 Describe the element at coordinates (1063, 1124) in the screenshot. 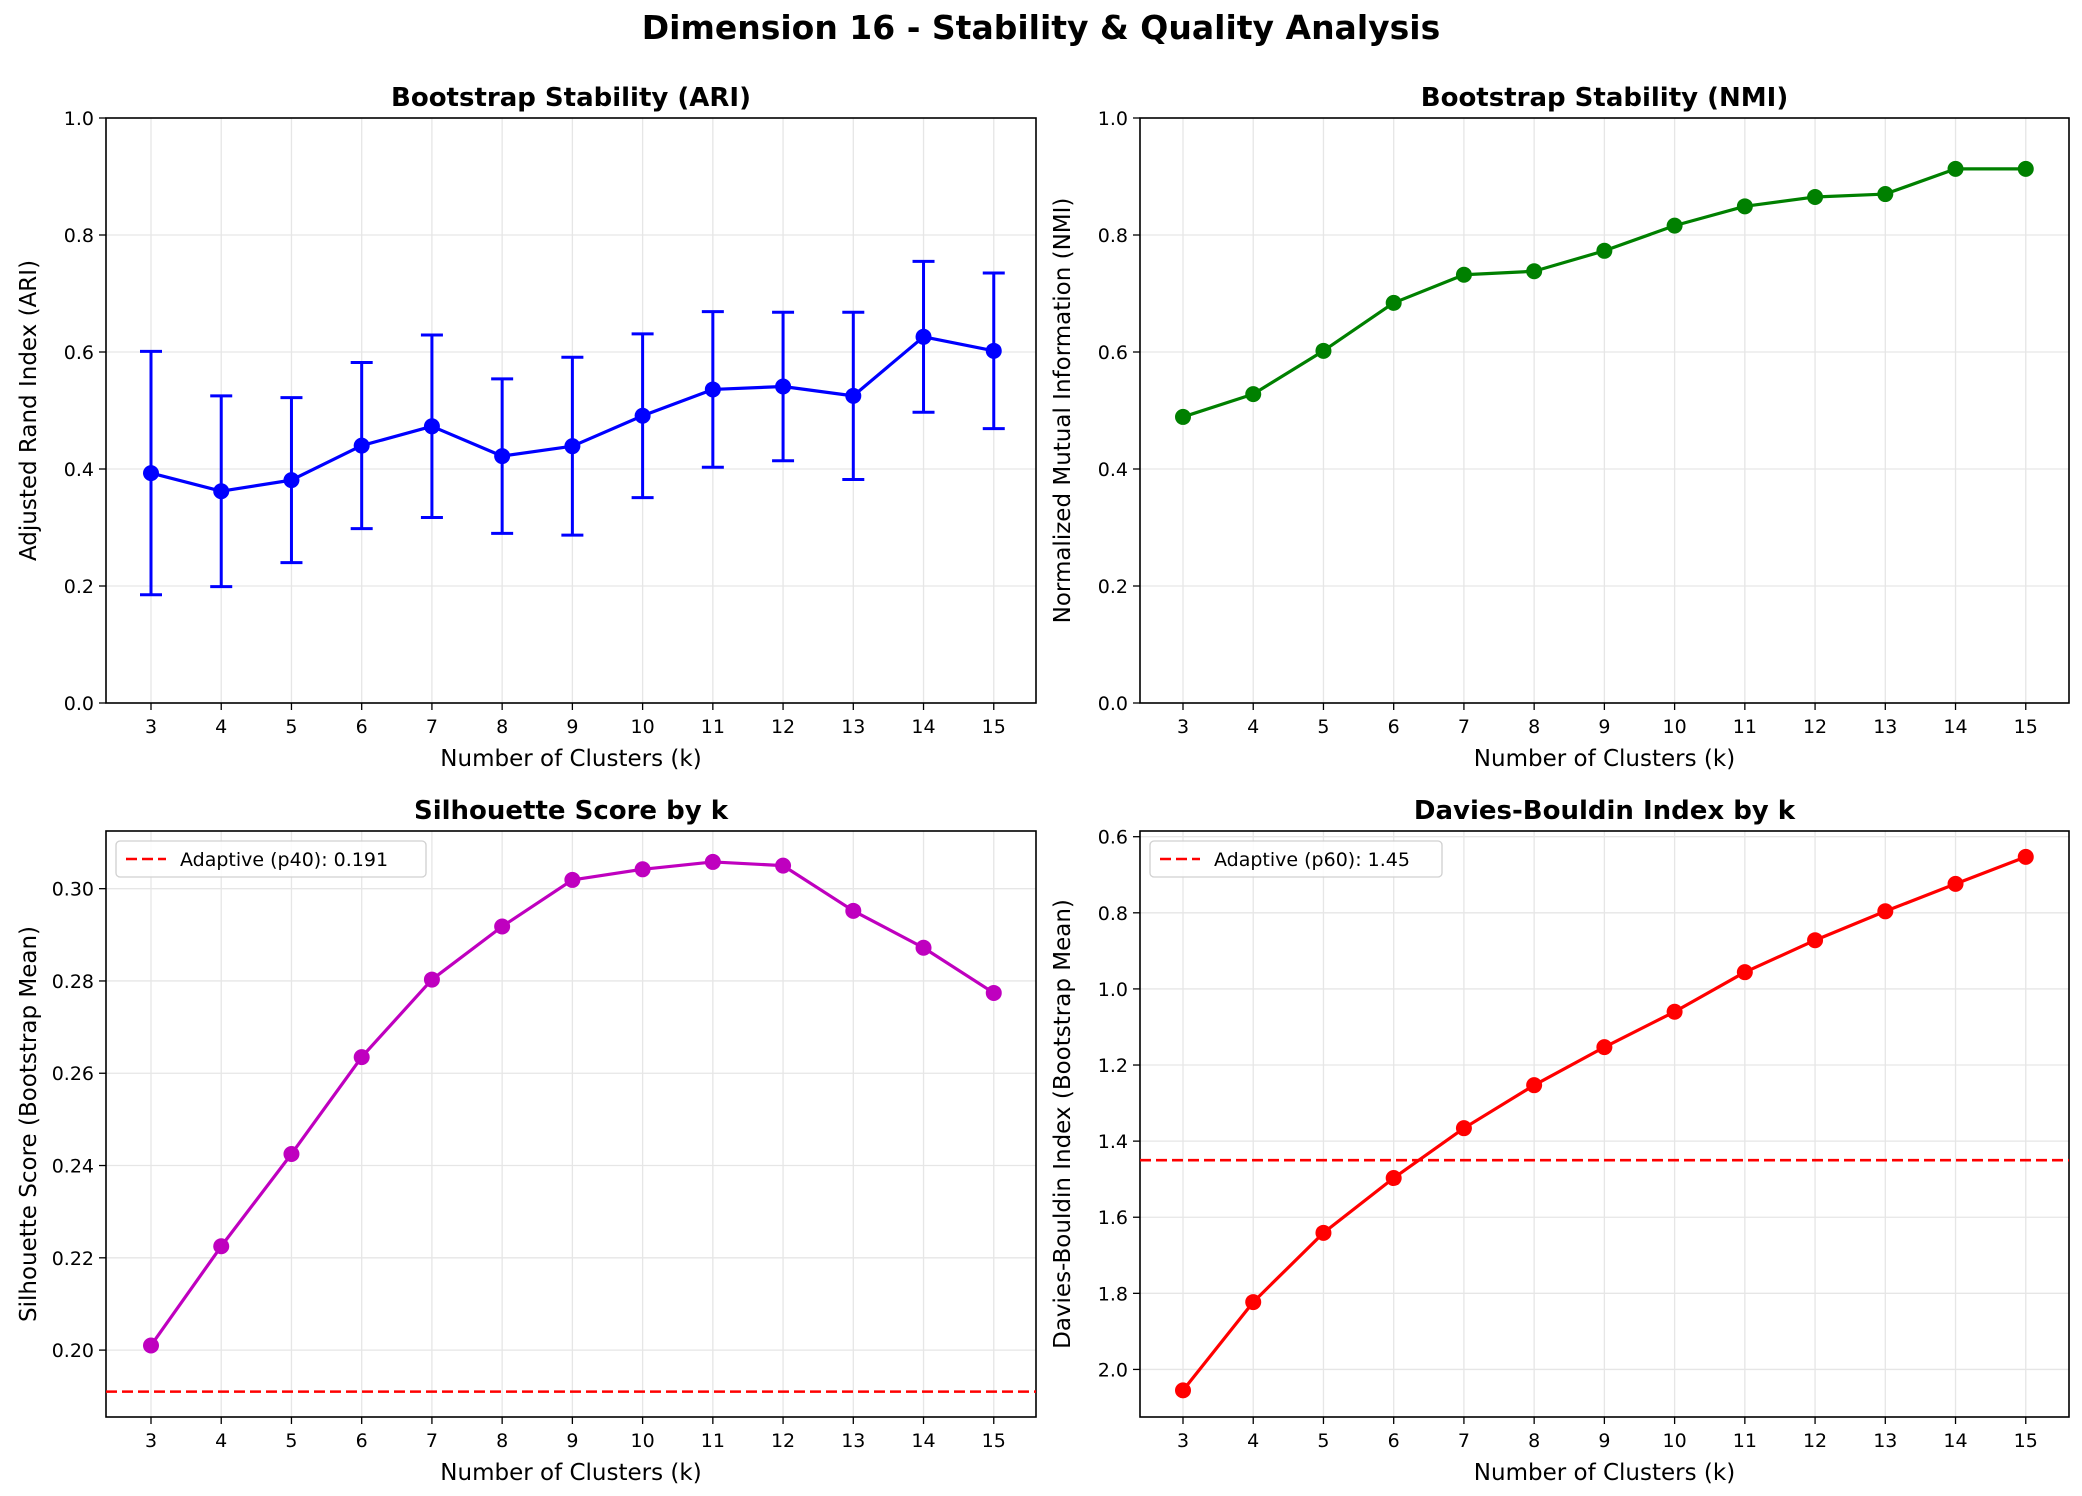

I see `y-axis-label: Davies-Bouldin Index (Bootstrap Mean)` at that location.